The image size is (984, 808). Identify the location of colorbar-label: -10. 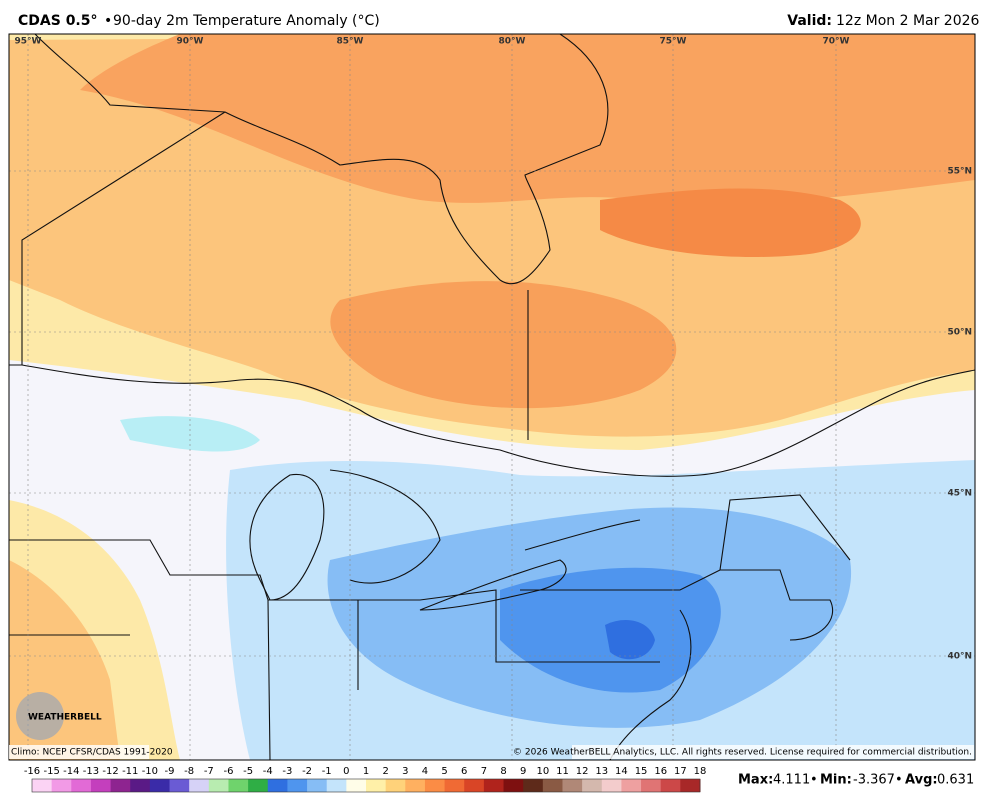
(150, 771).